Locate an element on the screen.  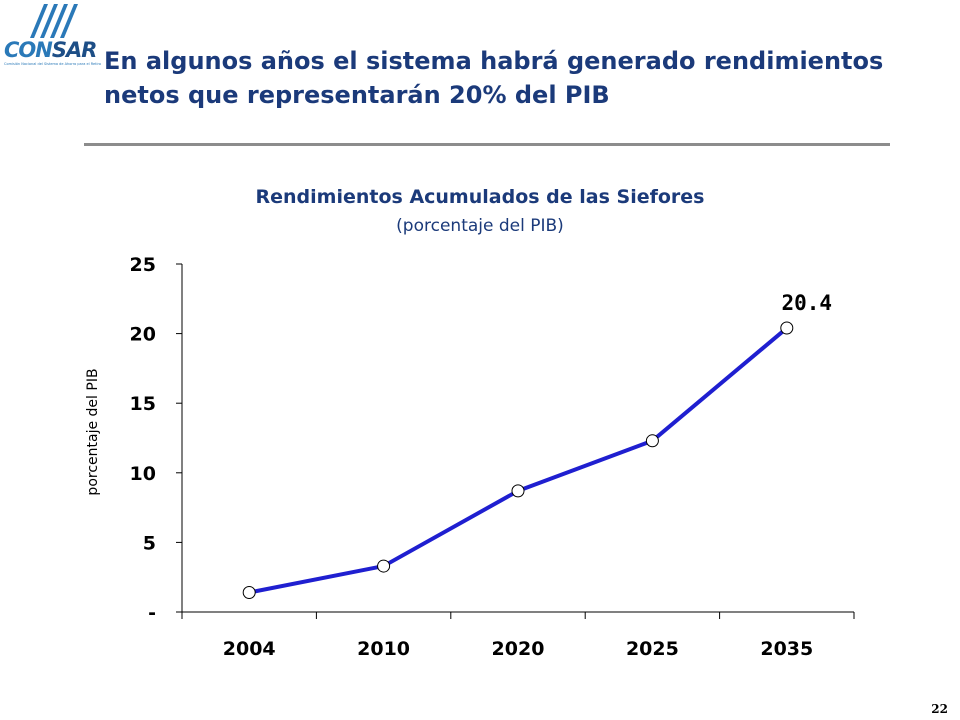
x-tick-label: 2025 is located at coordinates (652, 649).